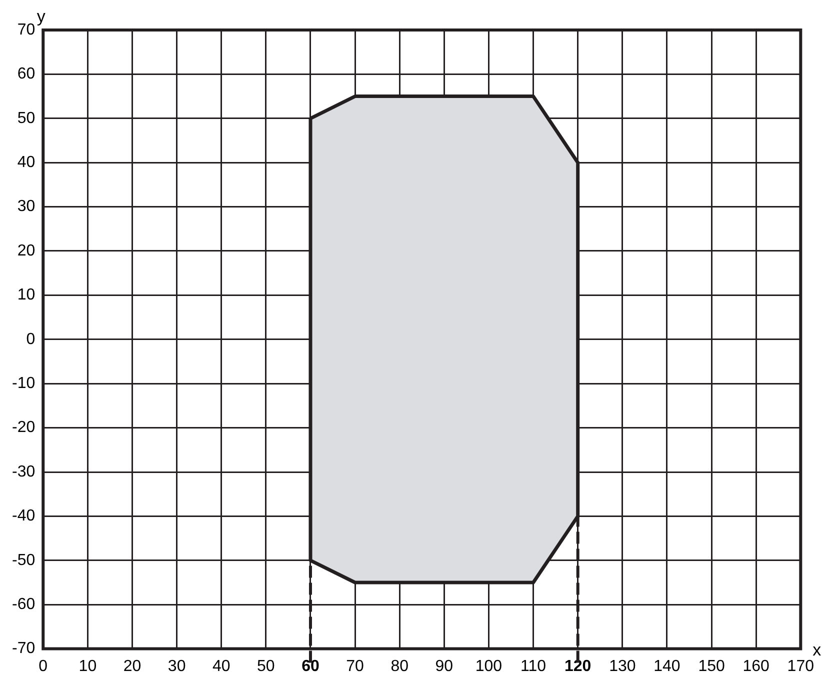  I want to click on x-tick-label: 20, so click(132, 666).